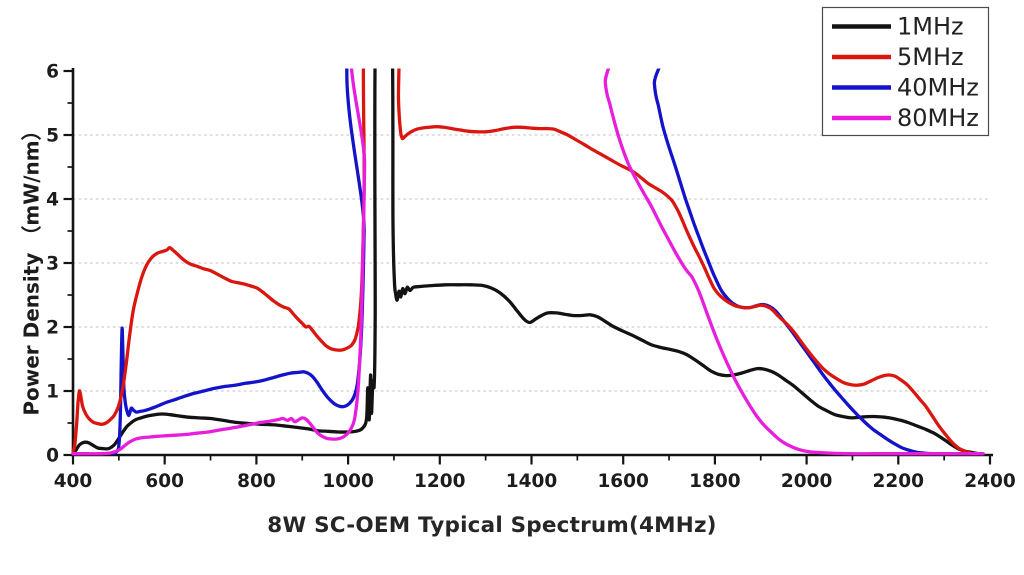 The image size is (1024, 575). I want to click on legend-box, so click(905, 71).